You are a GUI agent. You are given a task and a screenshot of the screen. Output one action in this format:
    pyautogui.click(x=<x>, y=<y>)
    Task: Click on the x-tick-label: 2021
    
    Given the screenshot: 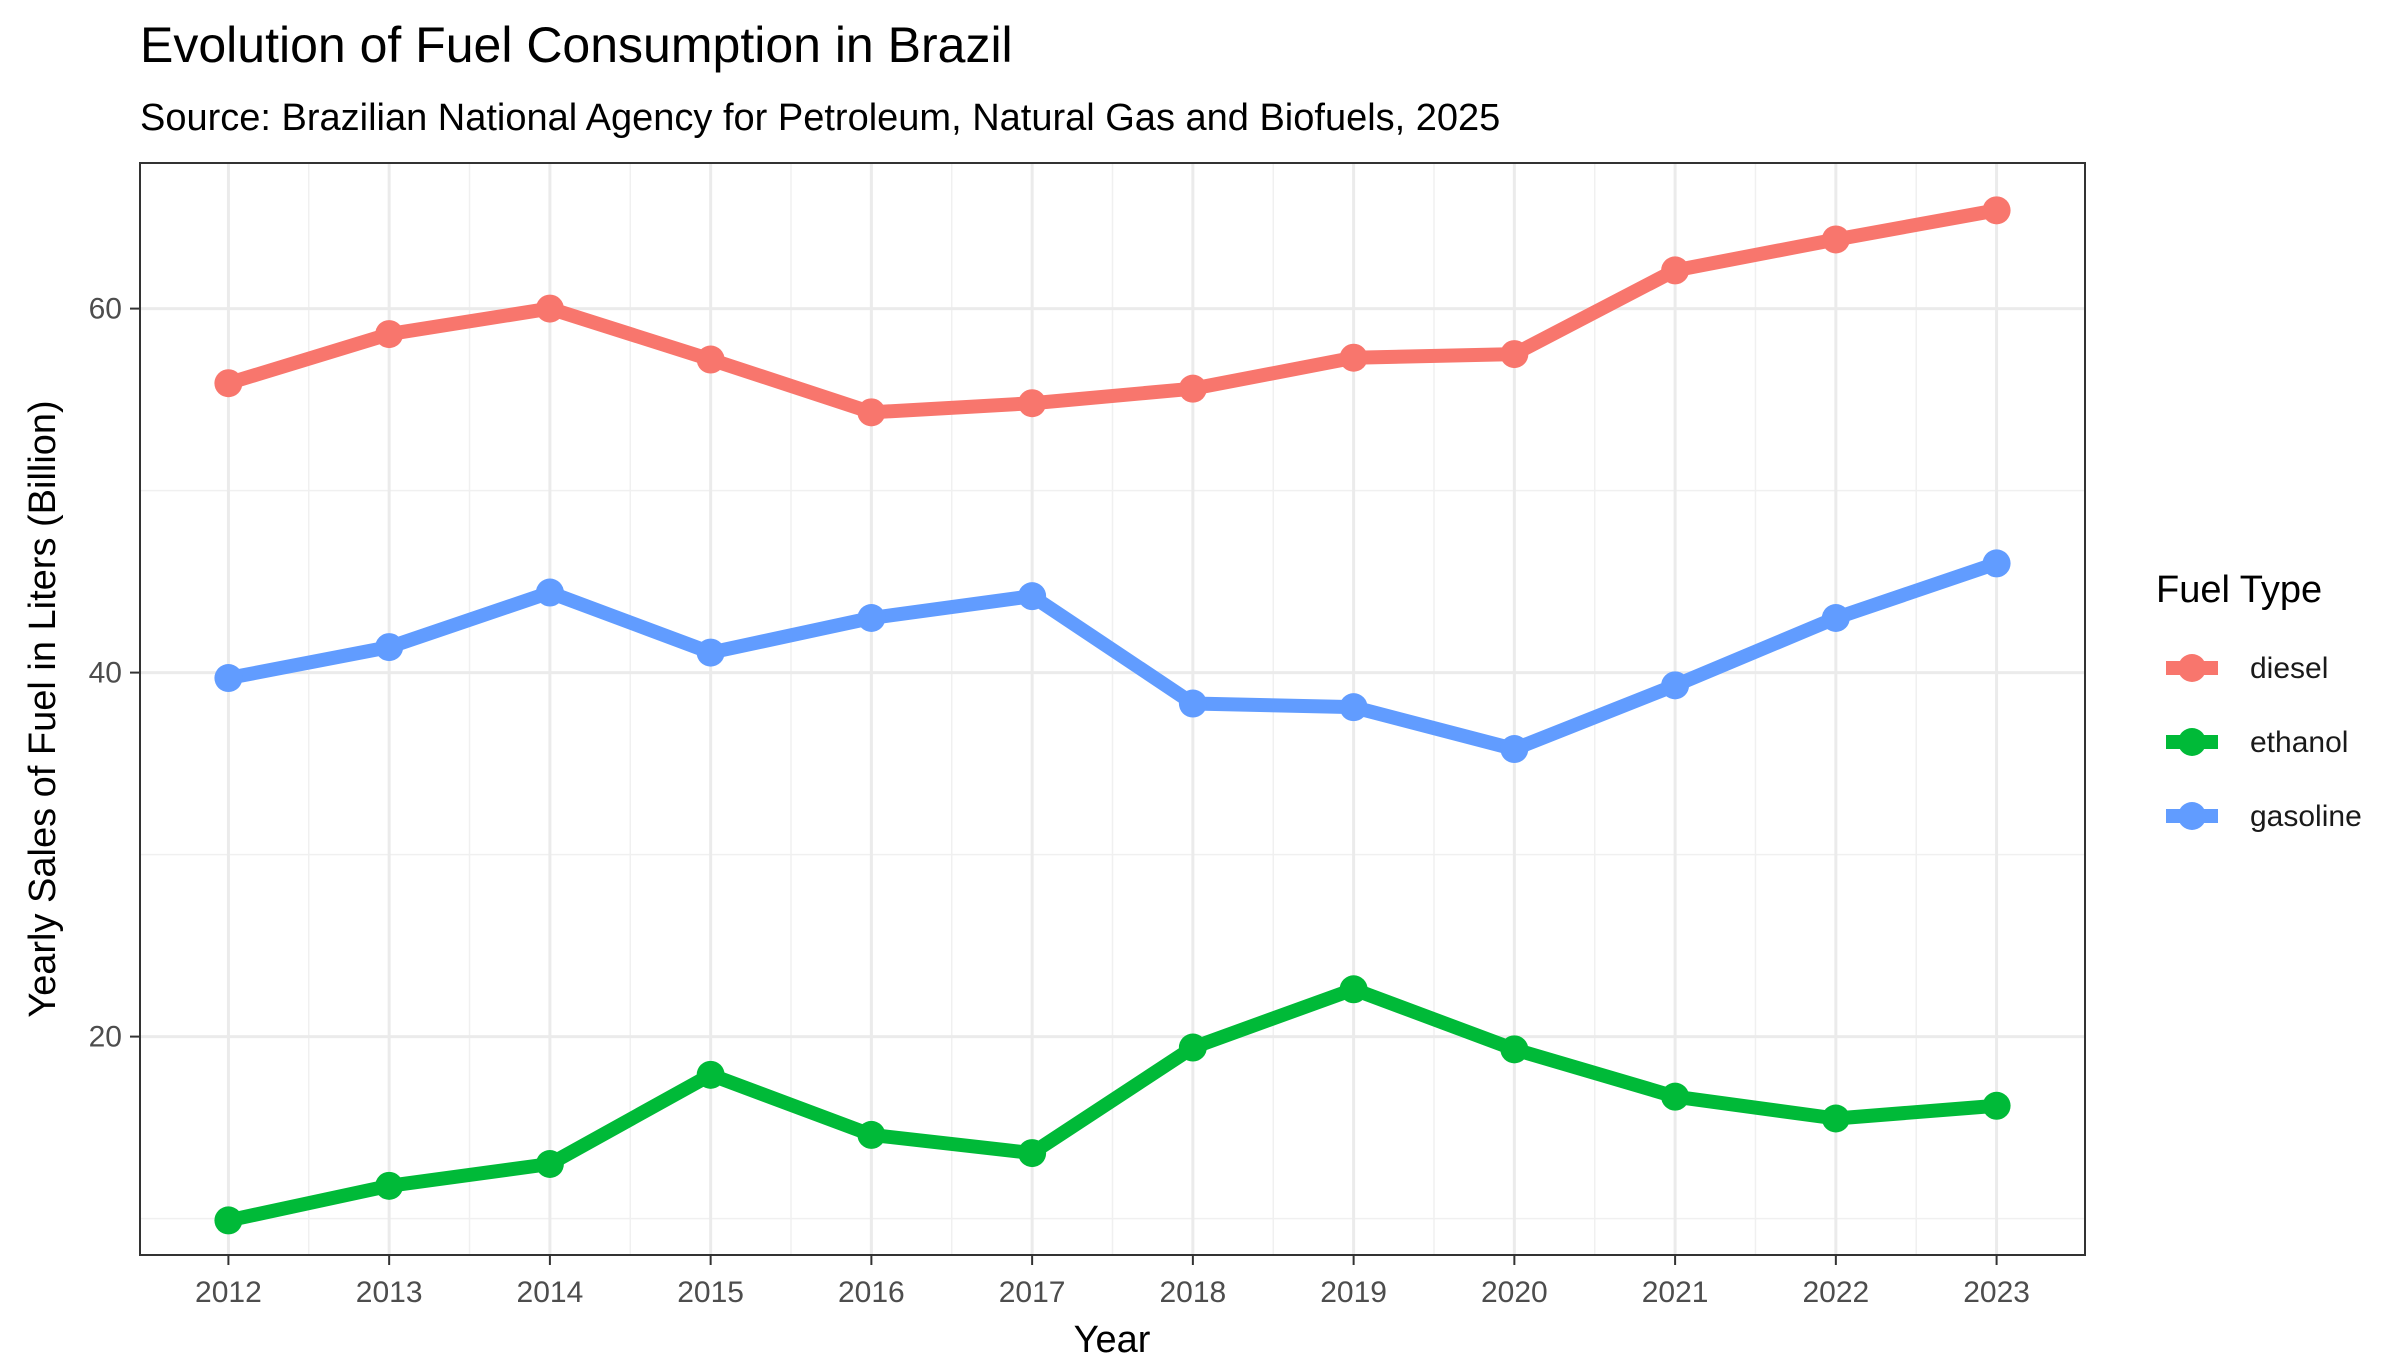 What is the action you would take?
    pyautogui.click(x=1675, y=1292)
    